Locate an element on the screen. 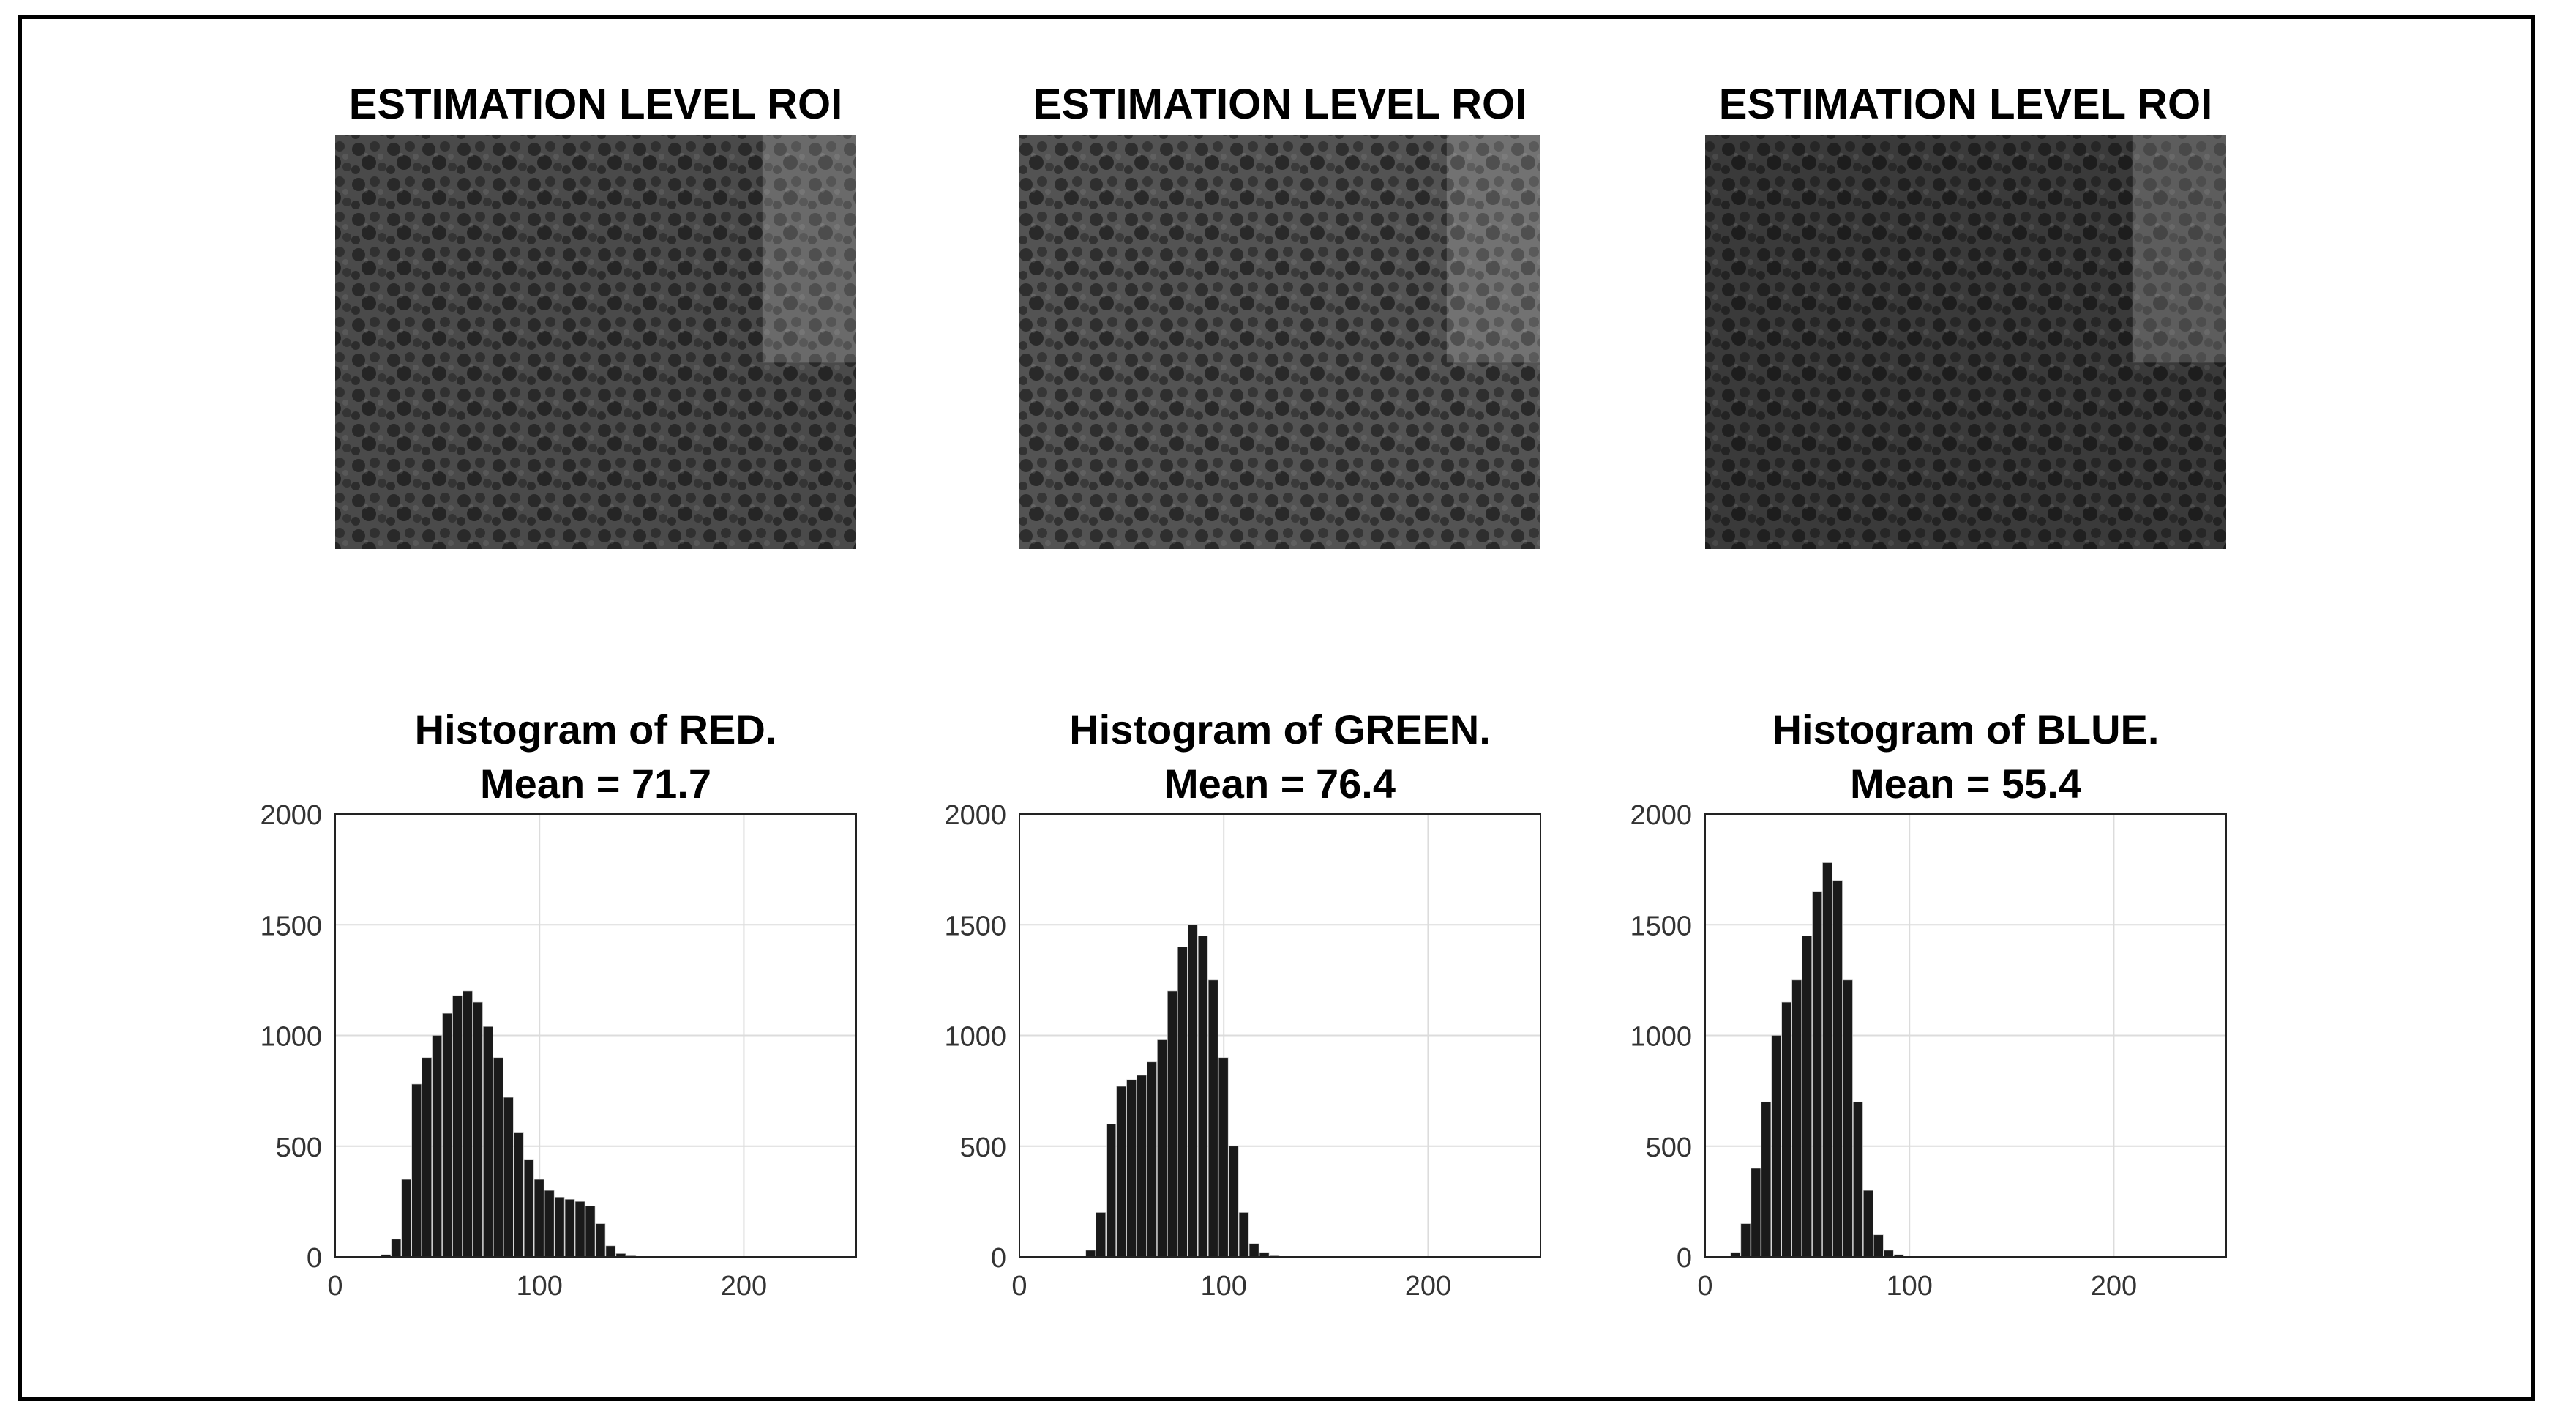 The image size is (2576, 1426). roi-panel-green: ESTIMATION LEVEL ROI is located at coordinates (1279, 315).